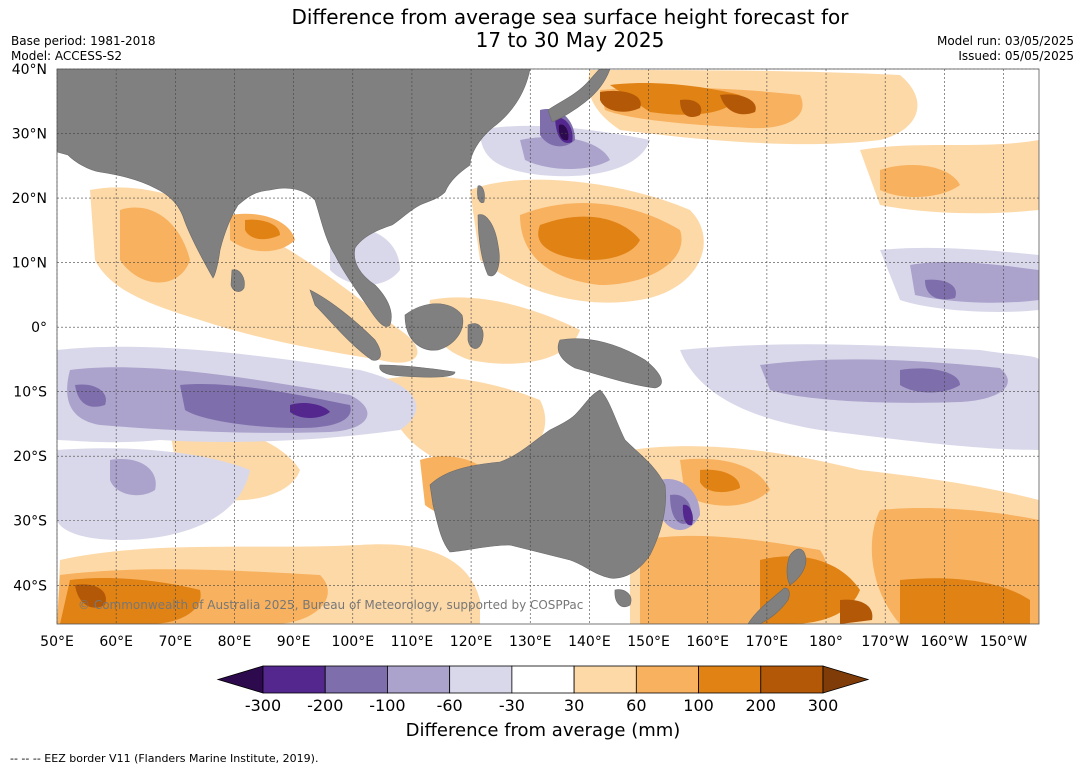 The width and height of the screenshot is (1085, 770). Describe the element at coordinates (707, 642) in the screenshot. I see `longitude-label: 160°E` at that location.